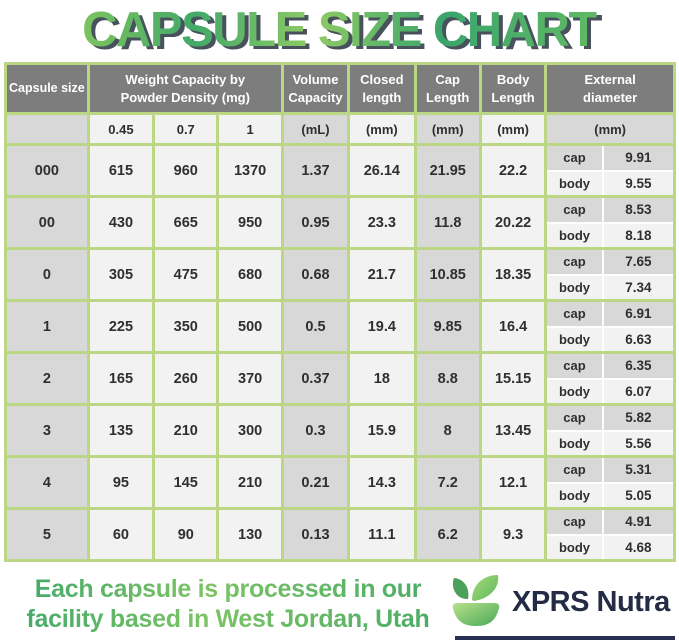 Image resolution: width=679 pixels, height=640 pixels. What do you see at coordinates (610, 79) in the screenshot?
I see `header-external-line1: External` at bounding box center [610, 79].